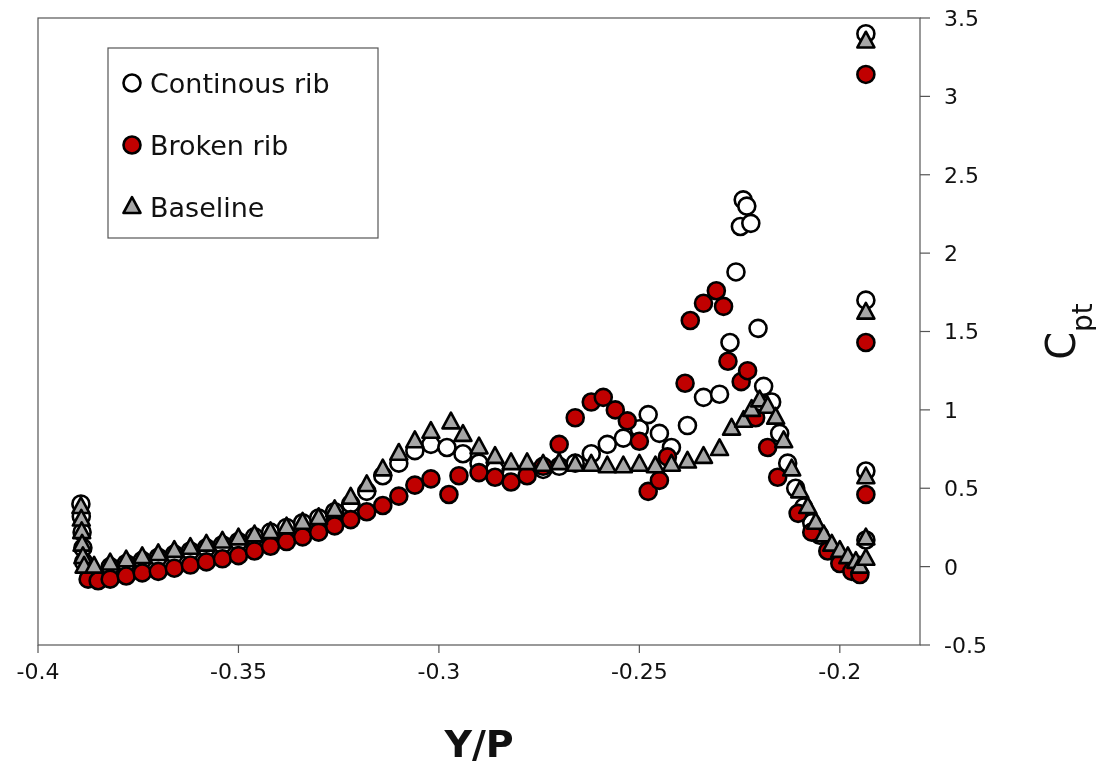 Image resolution: width=1104 pixels, height=782 pixels. What do you see at coordinates (951, 567) in the screenshot?
I see `y2-tick-label: 0` at bounding box center [951, 567].